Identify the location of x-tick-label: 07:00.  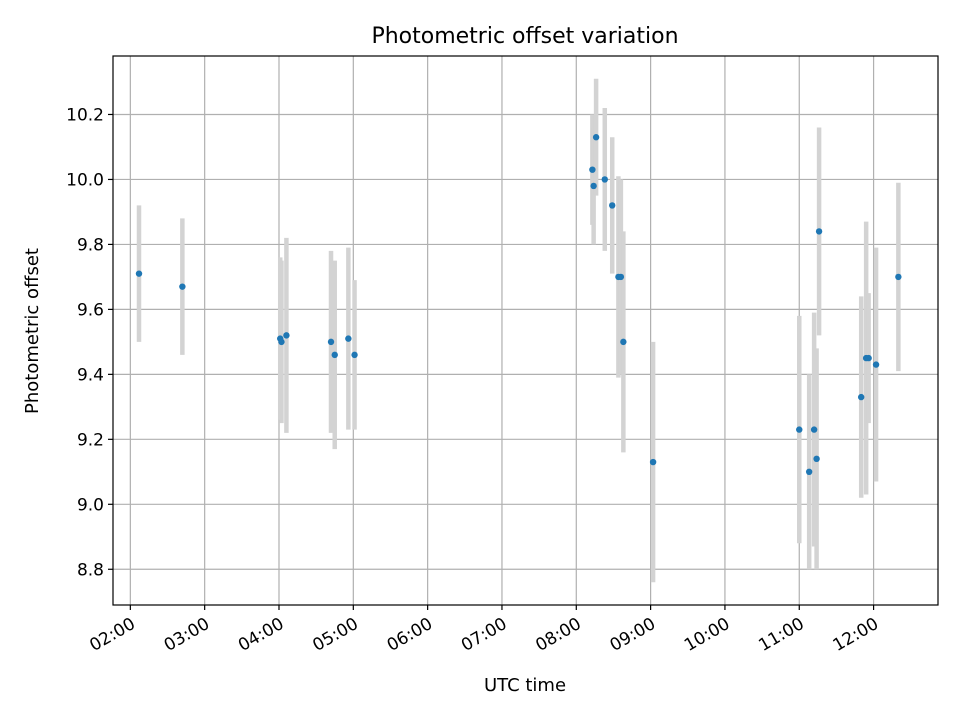
(484, 635).